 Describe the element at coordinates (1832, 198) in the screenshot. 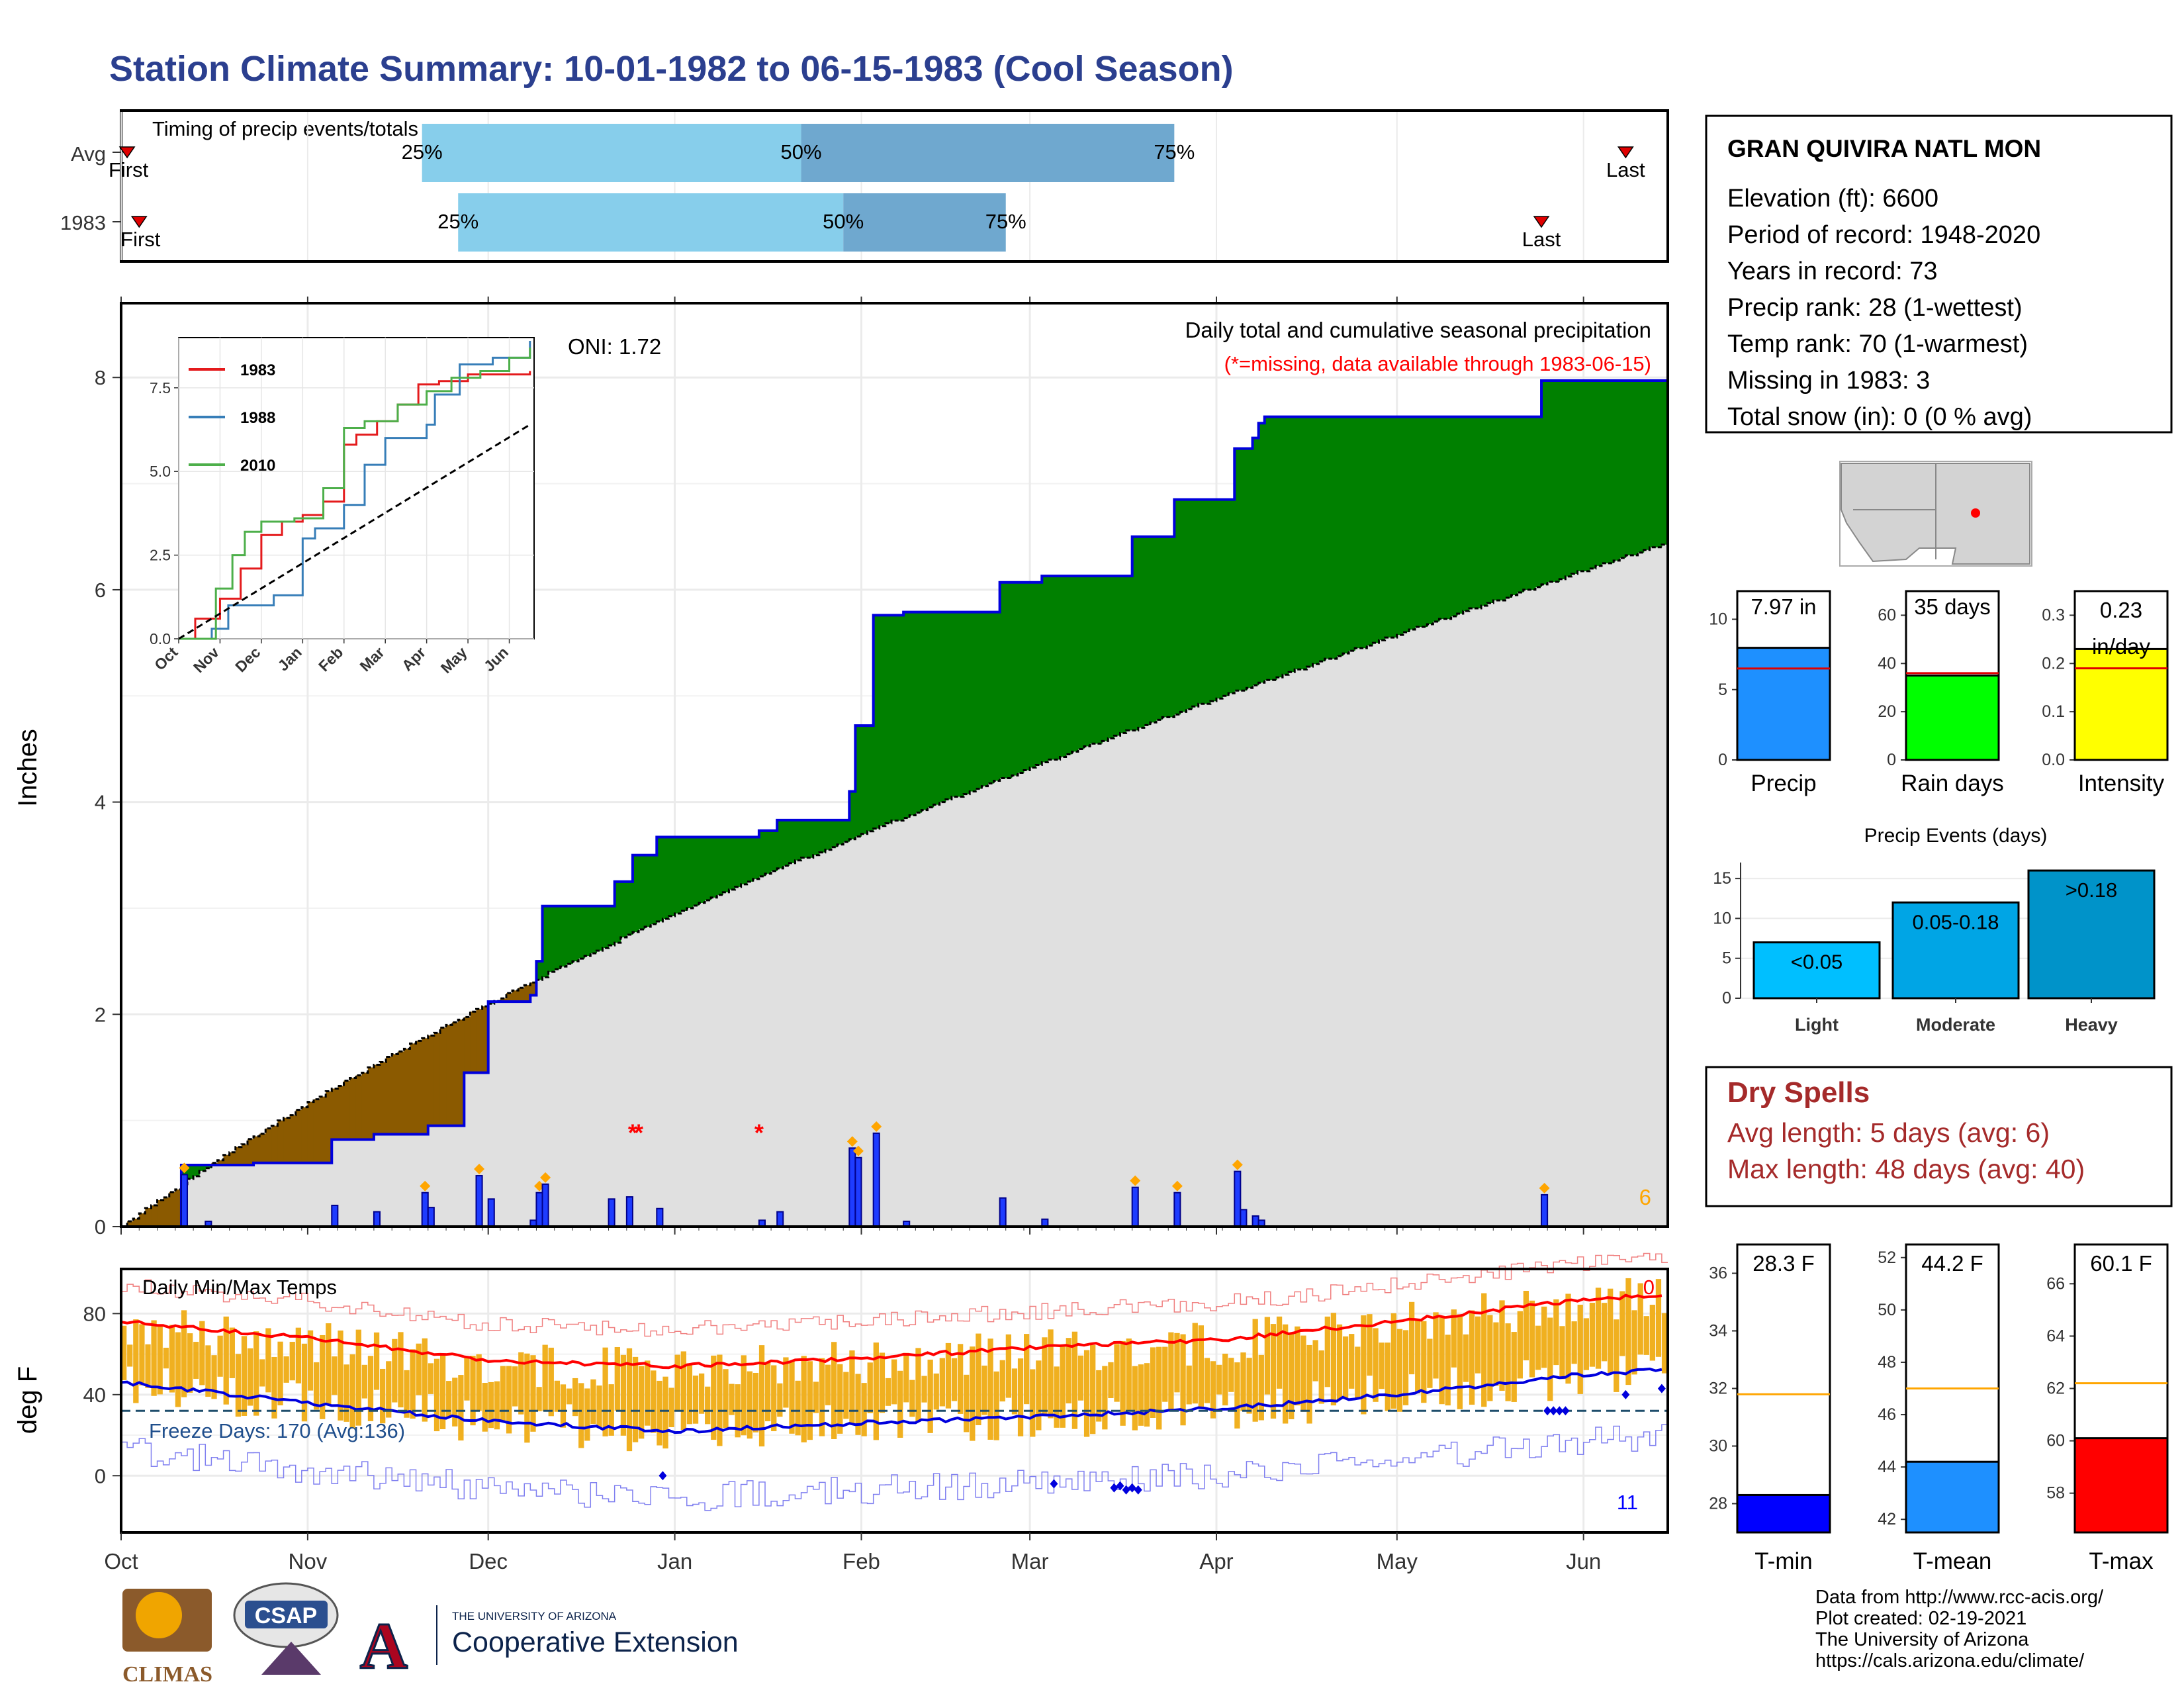

I see `station-elevation: Elevation (ft): 6600` at that location.